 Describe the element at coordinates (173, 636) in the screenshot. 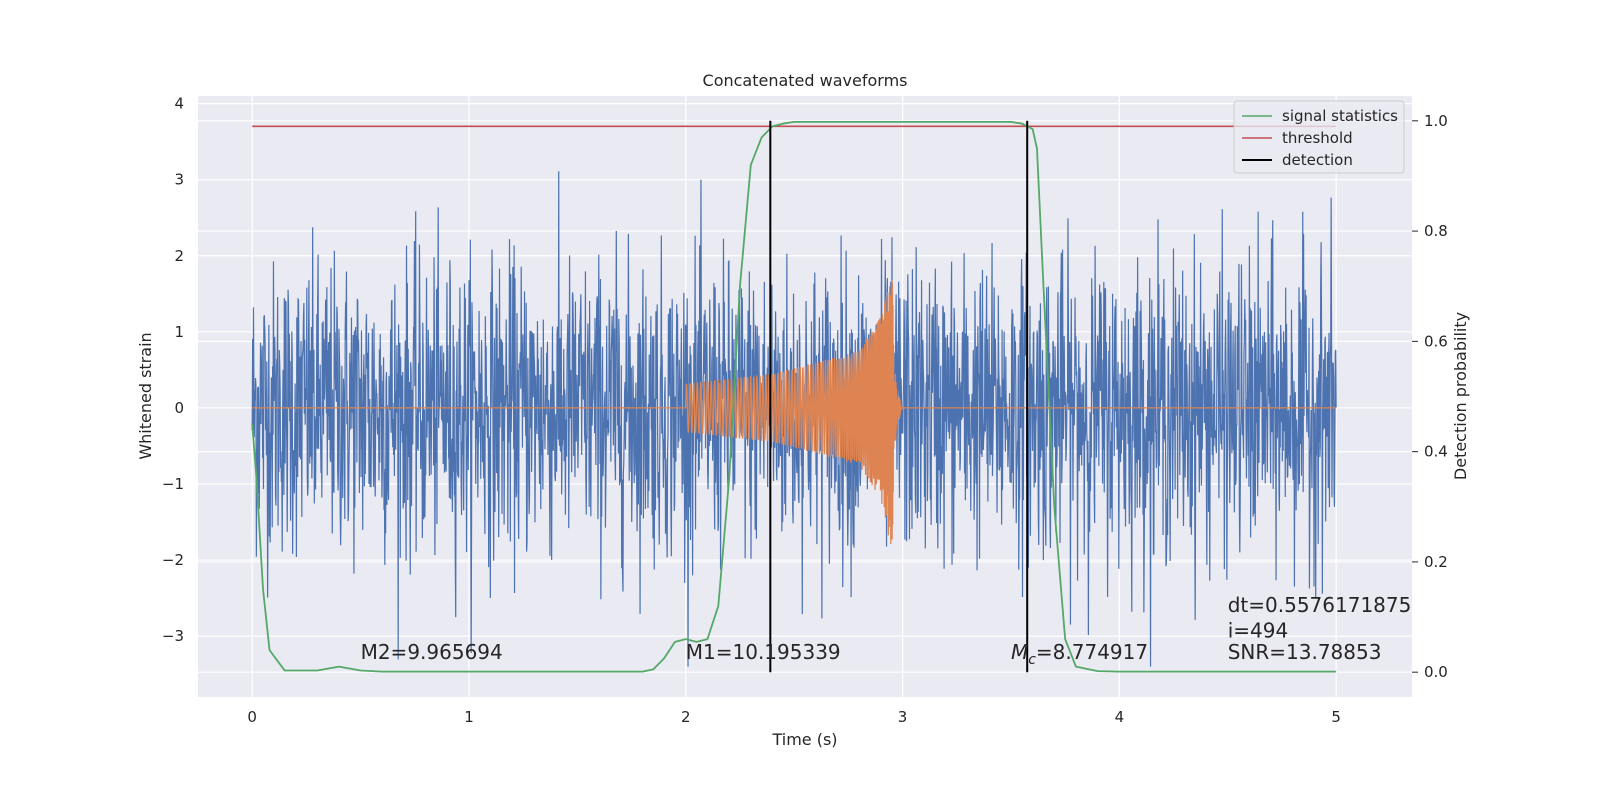

I see `y-tick-label: −3` at that location.